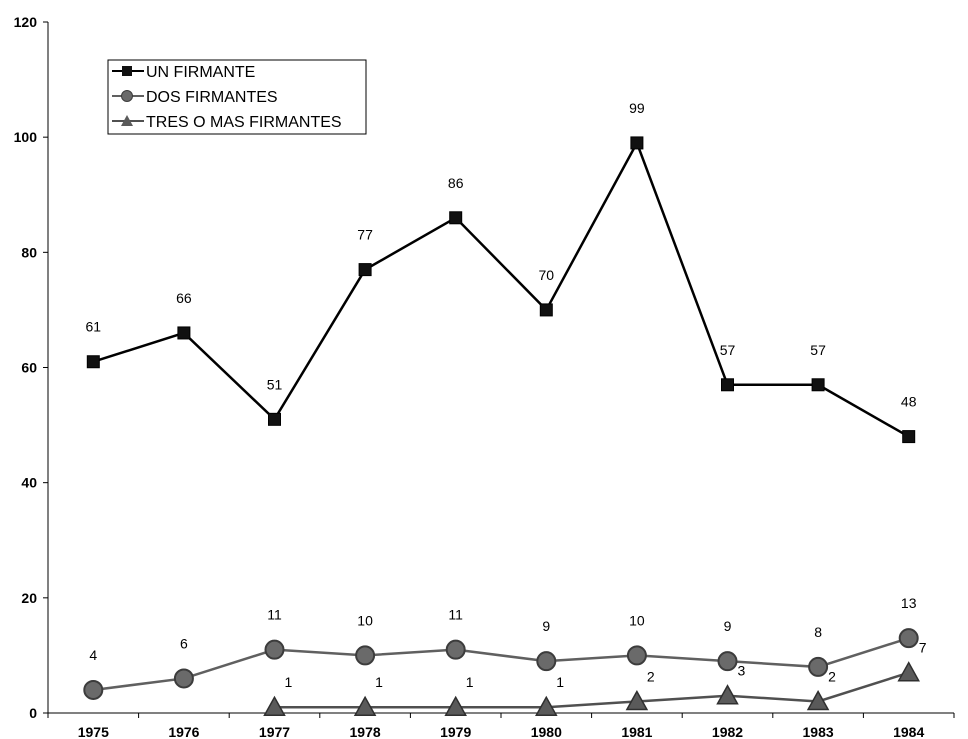 This screenshot has width=968, height=739. Describe the element at coordinates (742, 671) in the screenshot. I see `data-label: 3` at that location.